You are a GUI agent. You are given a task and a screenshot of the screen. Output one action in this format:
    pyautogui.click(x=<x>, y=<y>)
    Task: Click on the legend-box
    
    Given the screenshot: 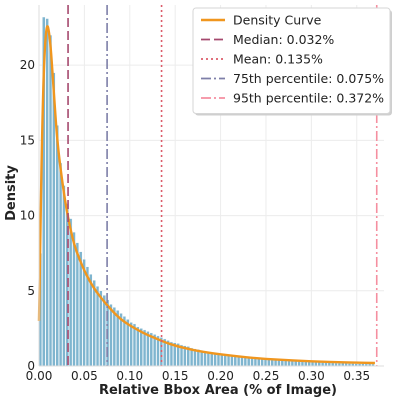 What is the action you would take?
    pyautogui.click(x=291, y=60)
    